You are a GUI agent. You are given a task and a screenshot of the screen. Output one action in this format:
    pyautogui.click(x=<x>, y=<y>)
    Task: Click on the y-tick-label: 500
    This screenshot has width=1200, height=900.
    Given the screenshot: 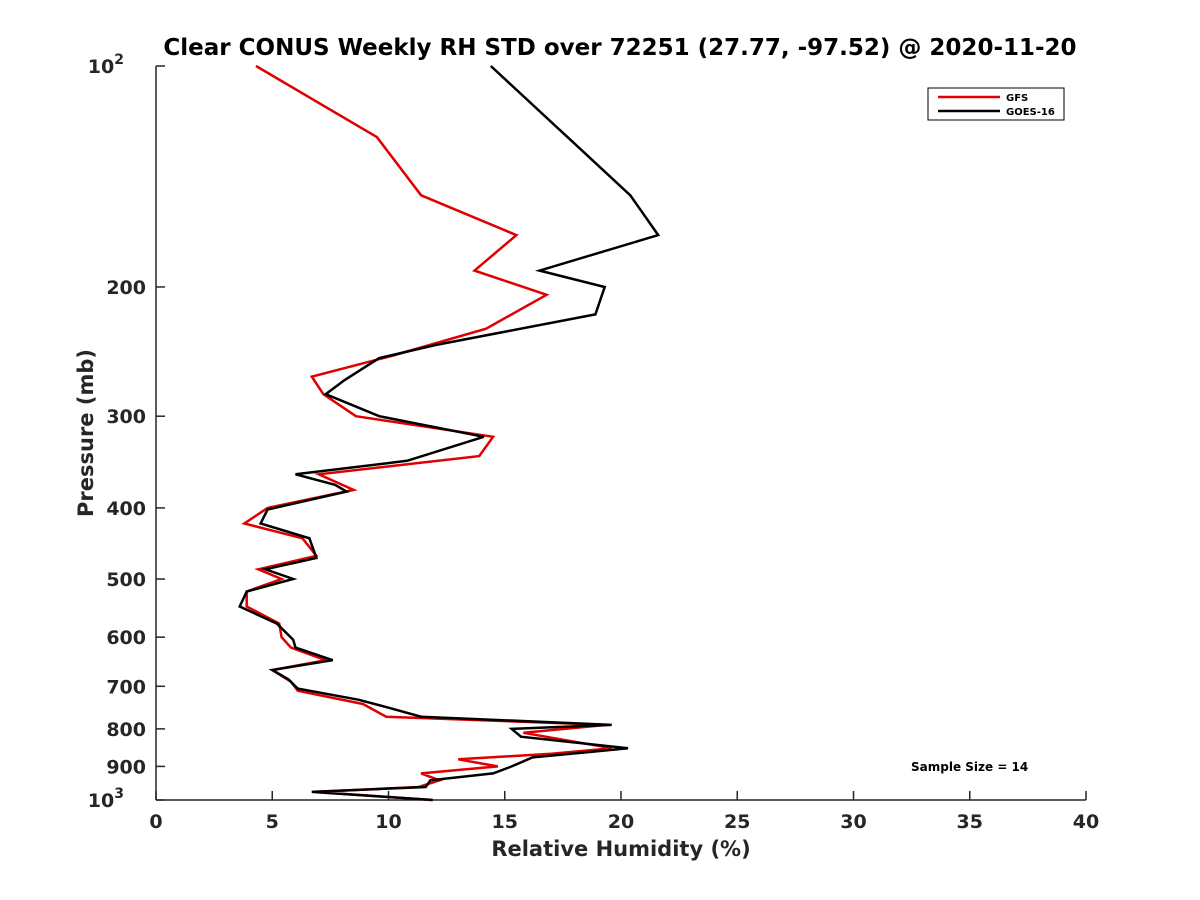 What is the action you would take?
    pyautogui.click(x=126, y=580)
    